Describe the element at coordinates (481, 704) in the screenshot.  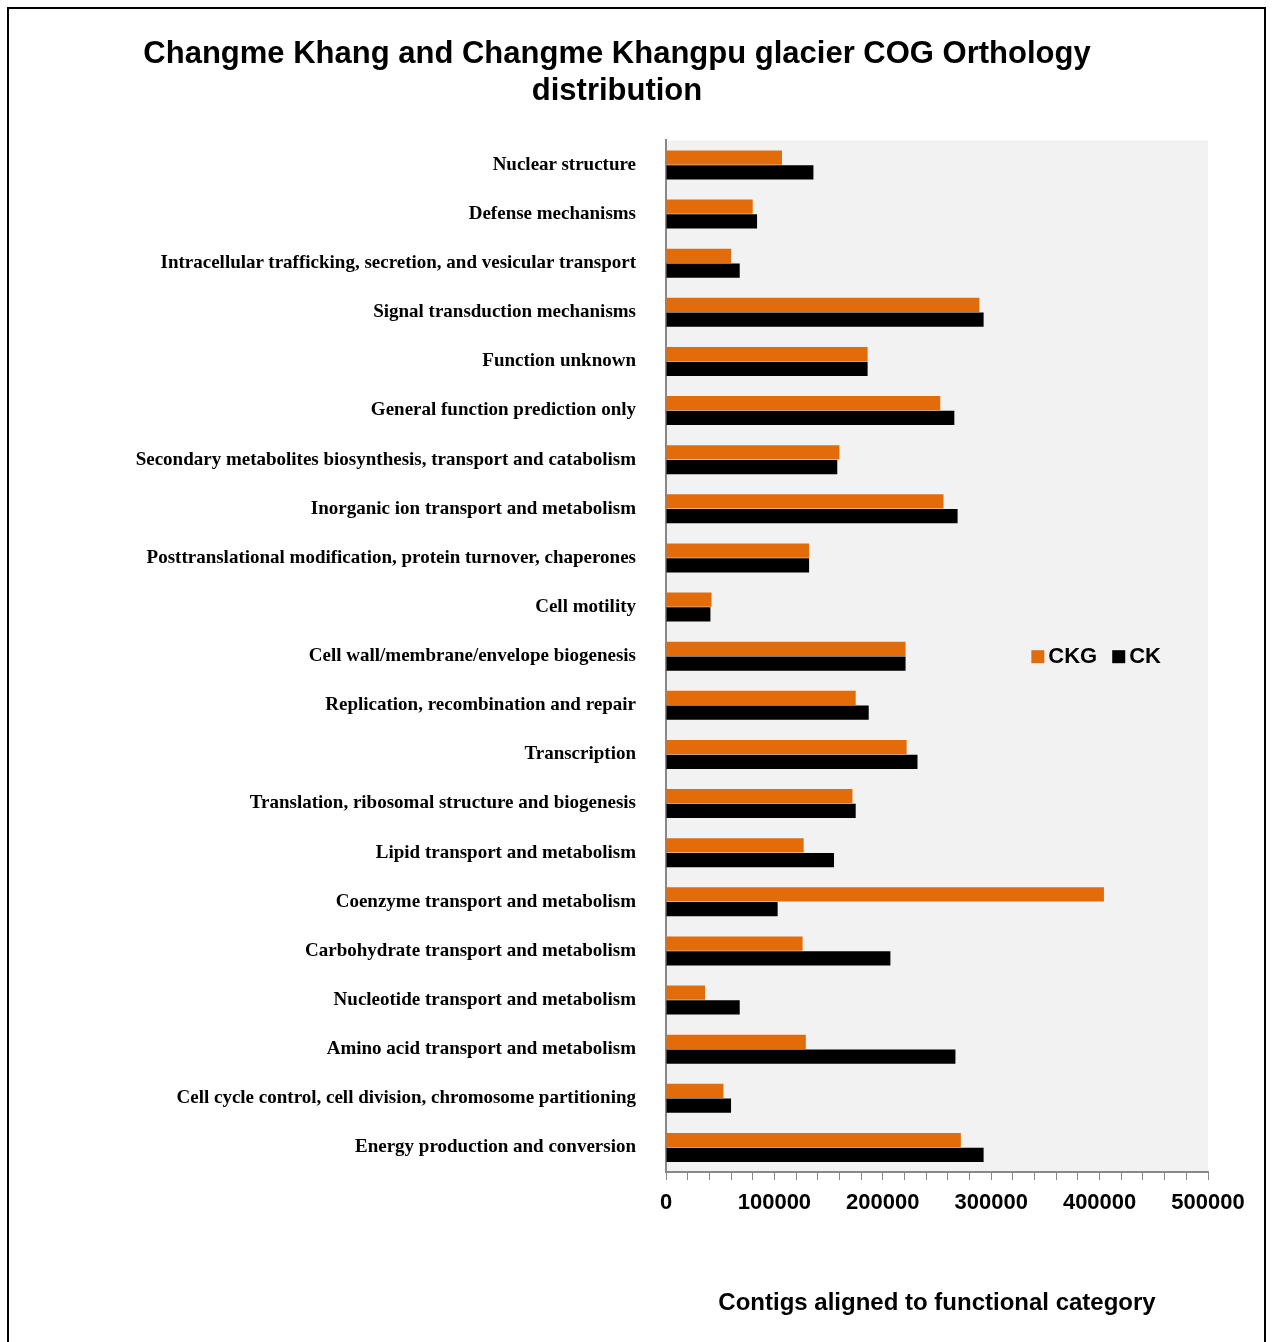
I see `y-tick-label: Replication, recombination and repair` at that location.